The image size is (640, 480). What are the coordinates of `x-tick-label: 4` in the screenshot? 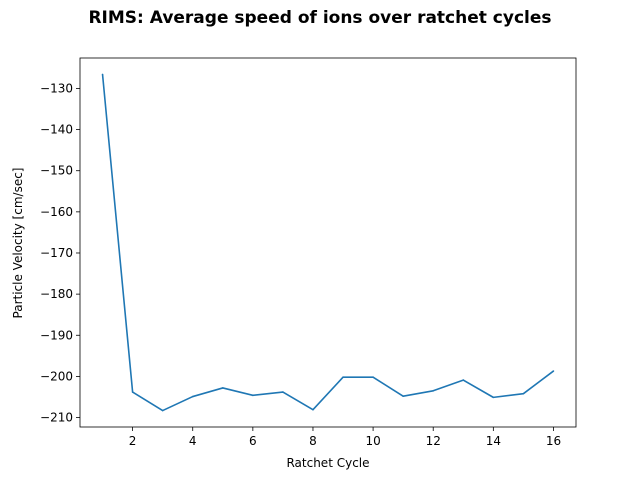 It's located at (193, 441).